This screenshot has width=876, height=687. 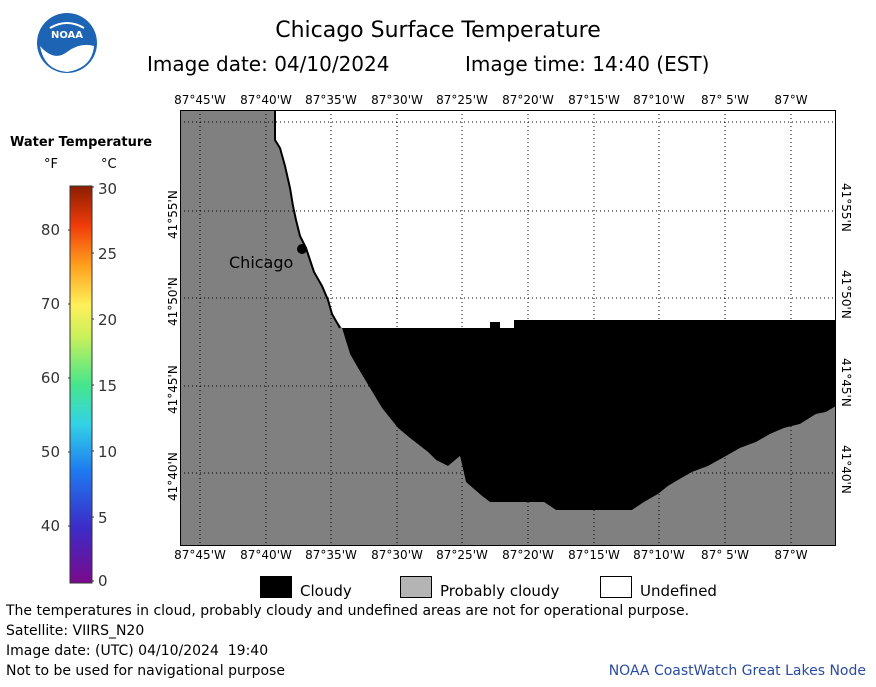 What do you see at coordinates (587, 64) in the screenshot?
I see `image-time: Image time: 14:40 (EST)` at bounding box center [587, 64].